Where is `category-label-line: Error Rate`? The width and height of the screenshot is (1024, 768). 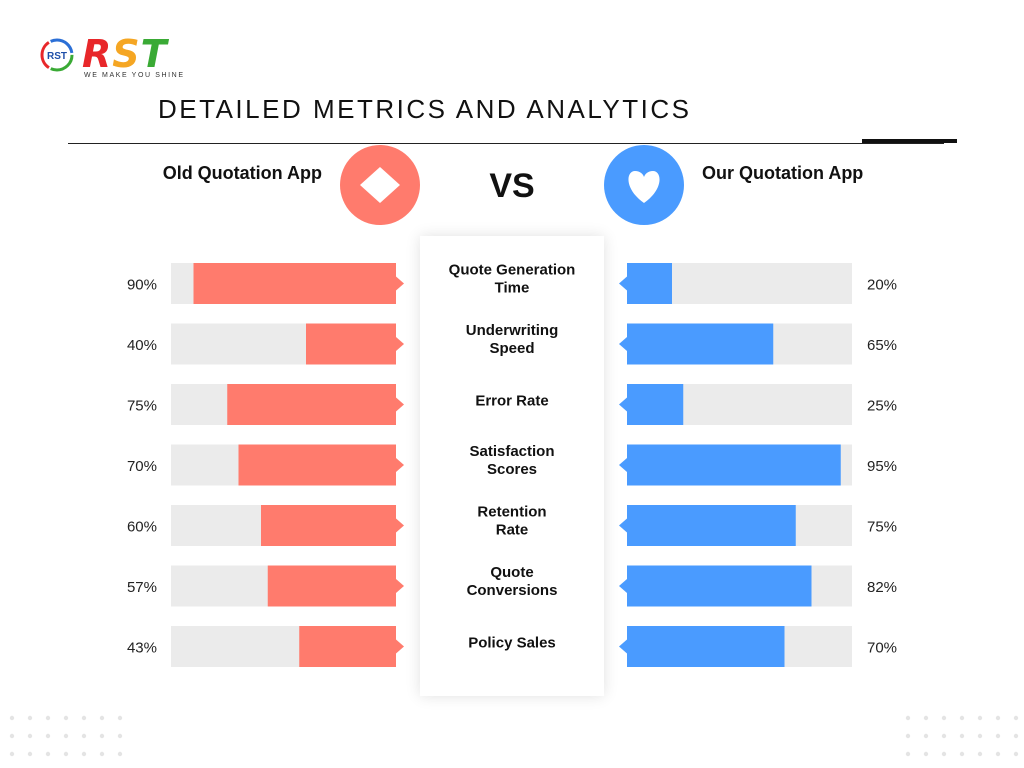 category-label-line: Error Rate is located at coordinates (511, 401).